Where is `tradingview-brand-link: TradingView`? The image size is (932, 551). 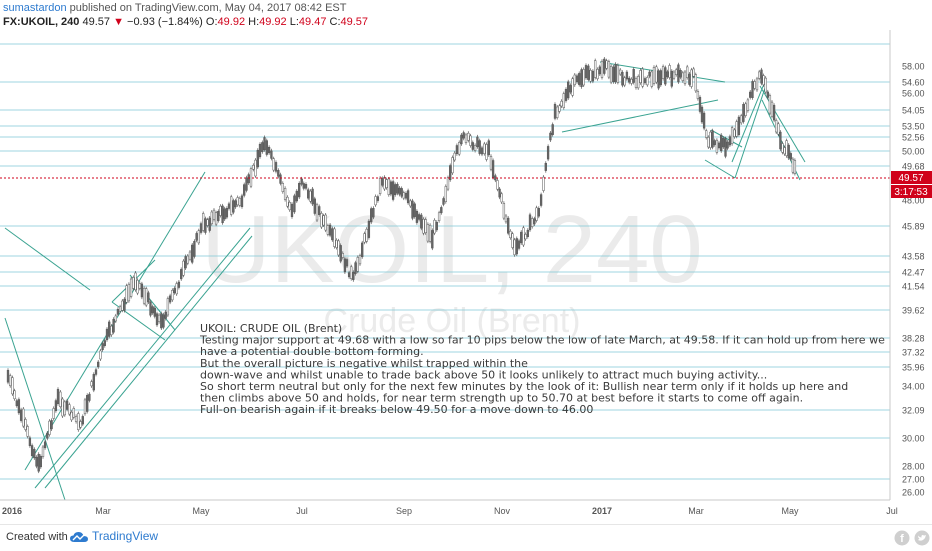
tradingview-brand-link: TradingView is located at coordinates (114, 536).